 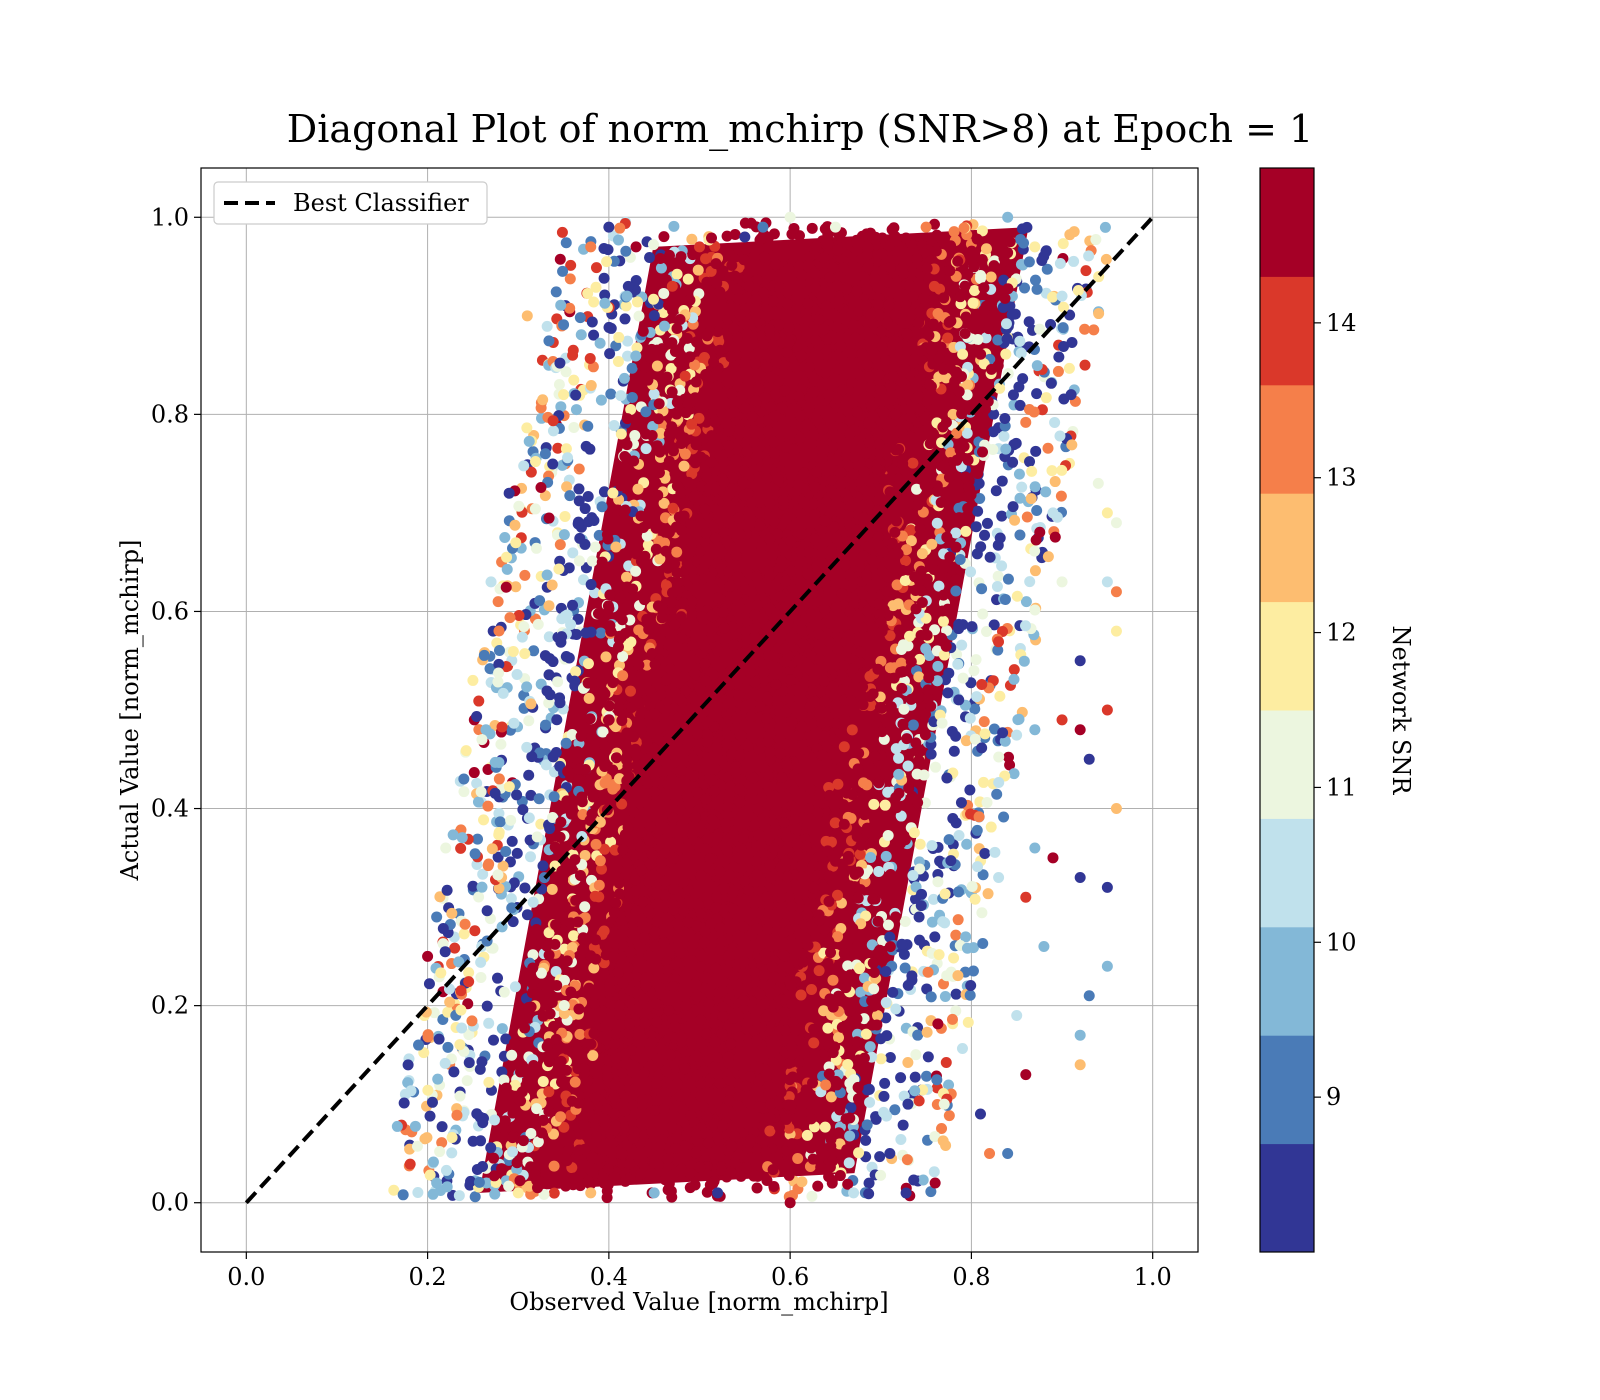 I want to click on legend: Best Classifier, so click(x=350, y=203).